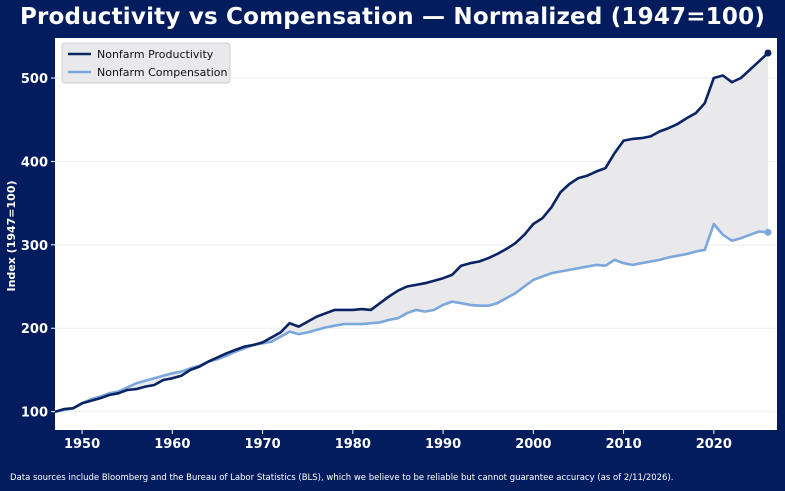 This screenshot has height=491, width=785. Describe the element at coordinates (768, 53) in the screenshot. I see `end-point-productivity` at that location.